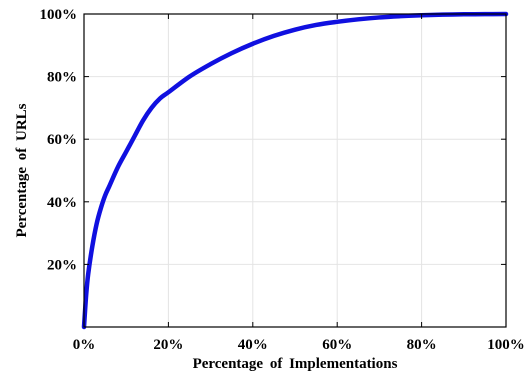 Image resolution: width=527 pixels, height=377 pixels. What do you see at coordinates (299, 345) in the screenshot?
I see `x-tick-labels: 0% 20% 40% 60% 80% 100%` at bounding box center [299, 345].